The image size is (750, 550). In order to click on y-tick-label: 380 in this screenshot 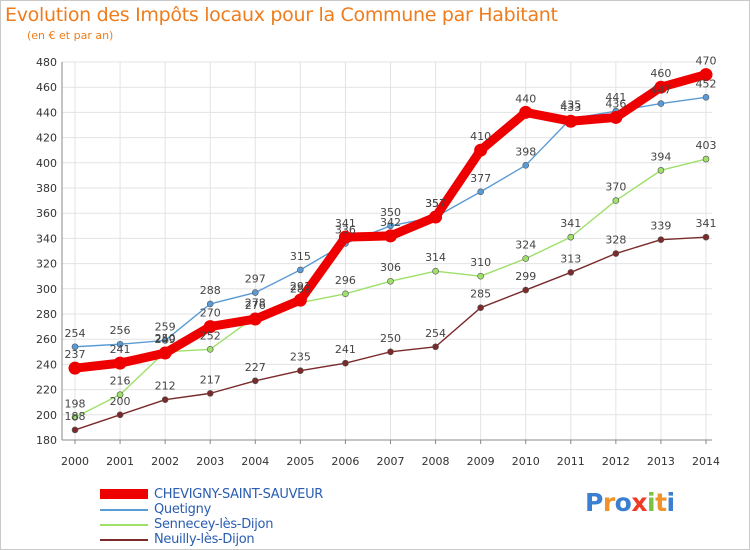, I will do `click(46, 188)`.